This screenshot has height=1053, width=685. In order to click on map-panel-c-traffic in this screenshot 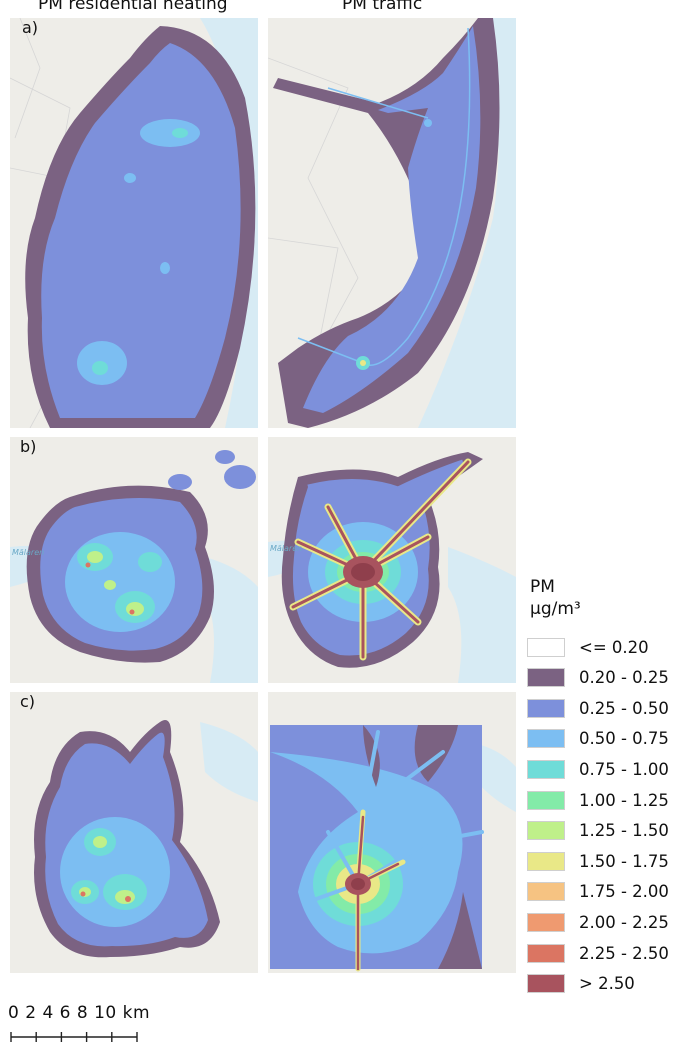, I will do `click(392, 832)`.